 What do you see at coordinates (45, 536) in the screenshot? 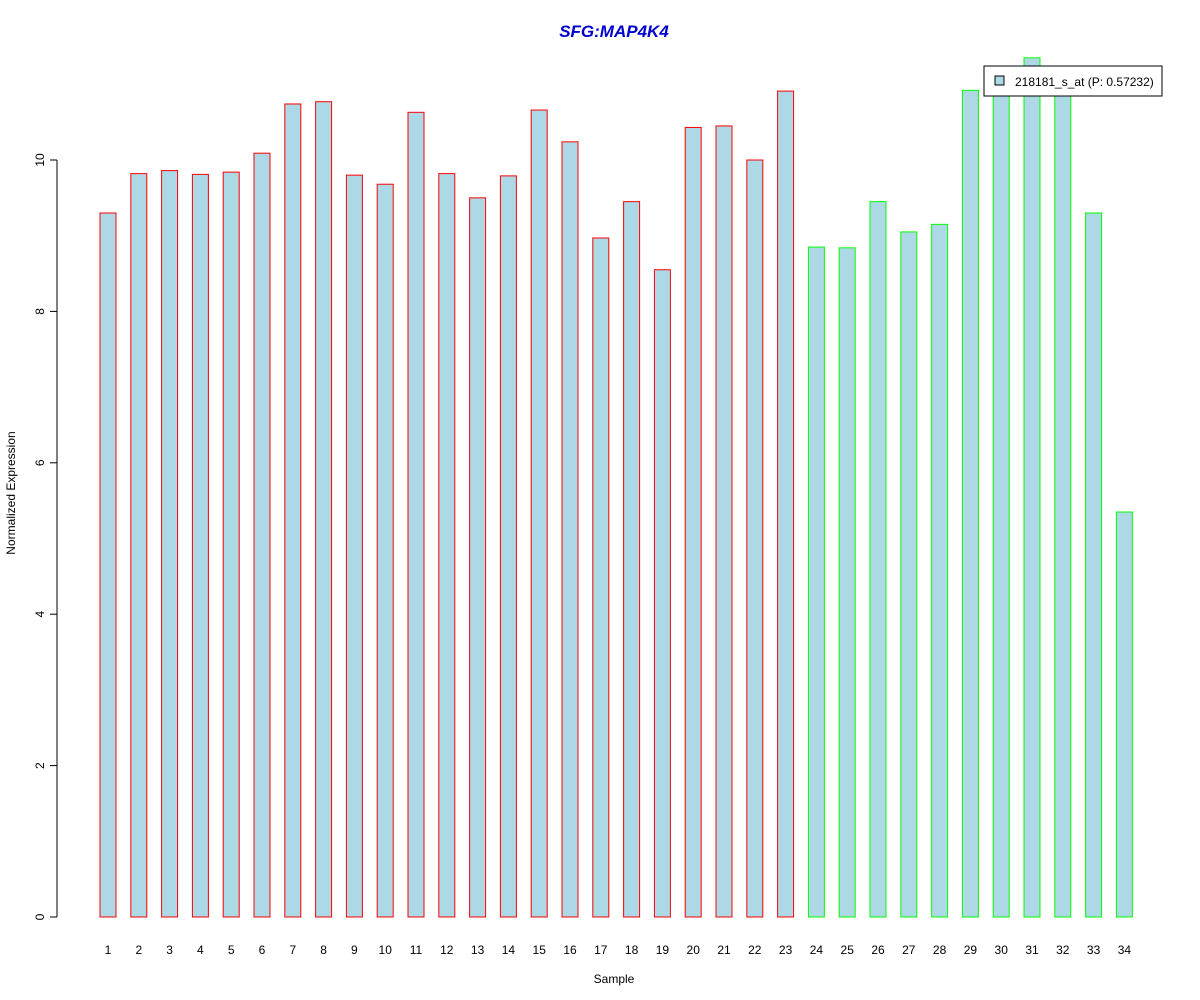
I see `y-axis: 0 2 4 6 8 10` at bounding box center [45, 536].